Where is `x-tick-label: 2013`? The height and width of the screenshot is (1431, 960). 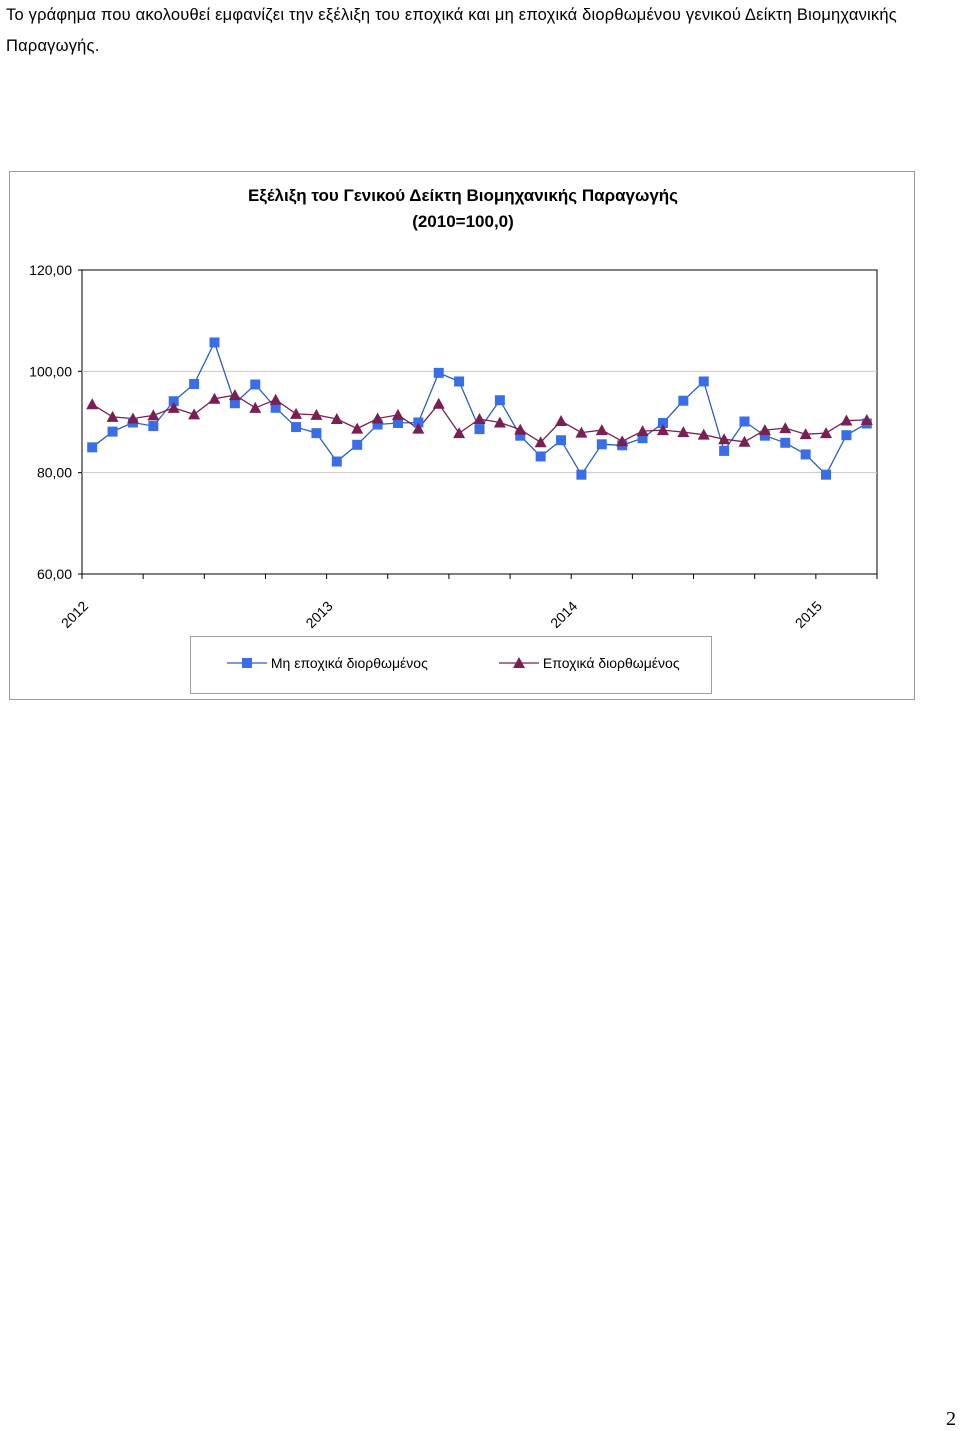 x-tick-label: 2013 is located at coordinates (318, 614).